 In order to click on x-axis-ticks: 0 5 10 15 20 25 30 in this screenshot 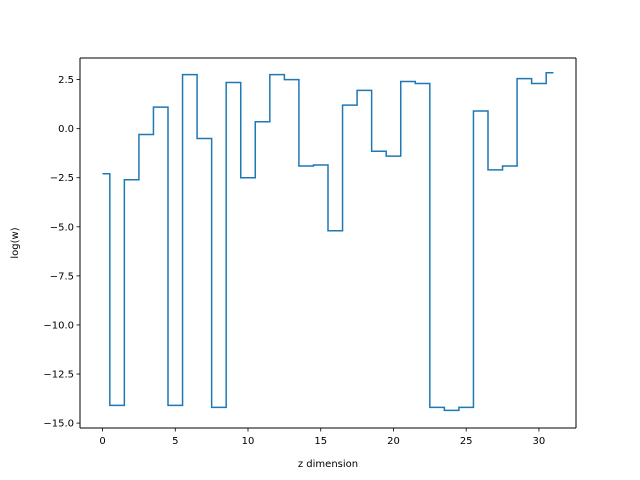, I will do `click(322, 437)`.